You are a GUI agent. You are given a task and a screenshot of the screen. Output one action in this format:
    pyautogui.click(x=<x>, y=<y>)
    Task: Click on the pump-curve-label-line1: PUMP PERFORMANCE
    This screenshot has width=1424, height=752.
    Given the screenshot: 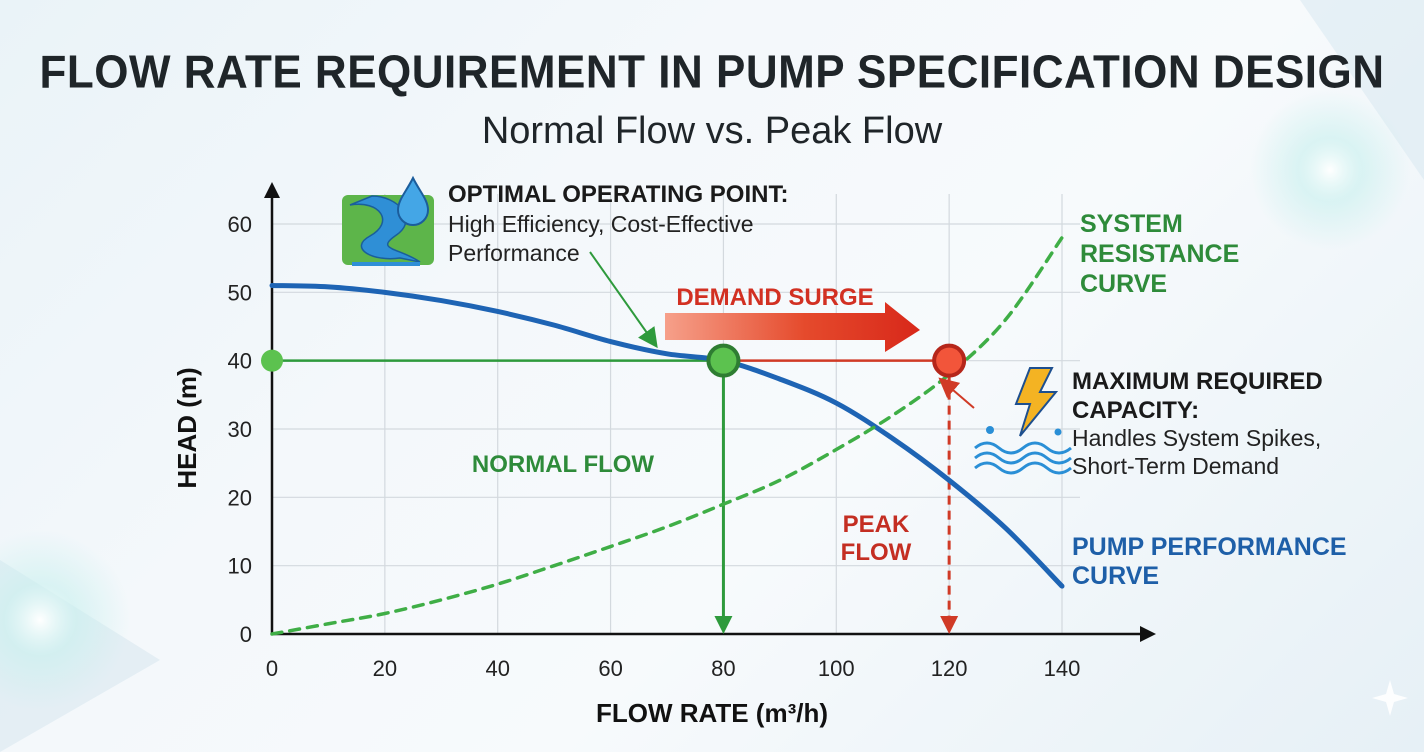 What is the action you would take?
    pyautogui.click(x=1209, y=547)
    